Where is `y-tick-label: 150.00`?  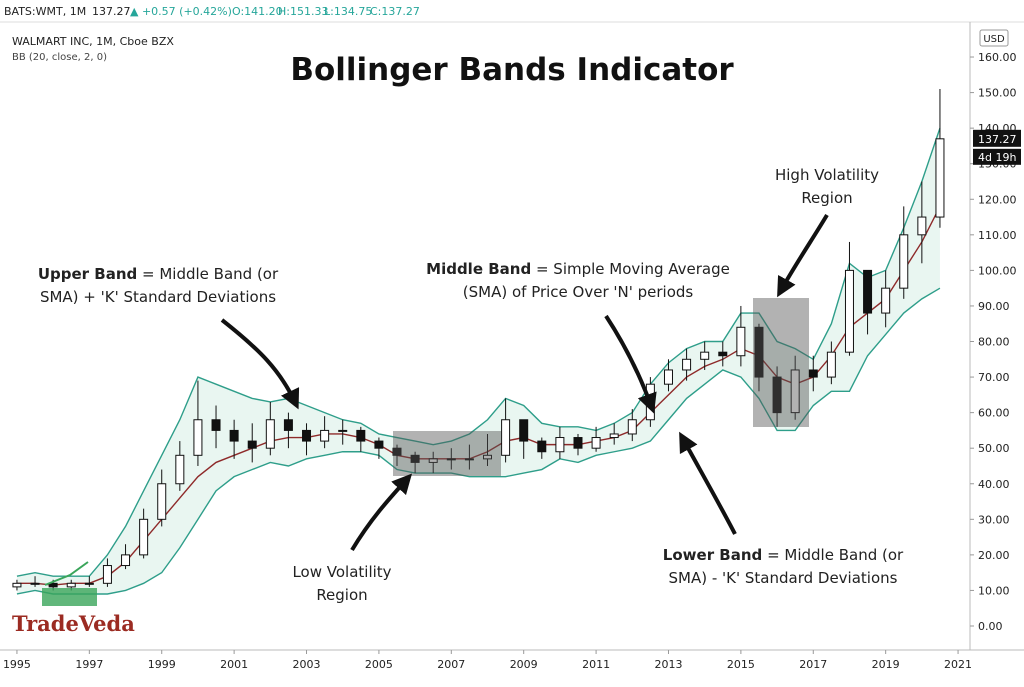
y-tick-label: 150.00 is located at coordinates (997, 93).